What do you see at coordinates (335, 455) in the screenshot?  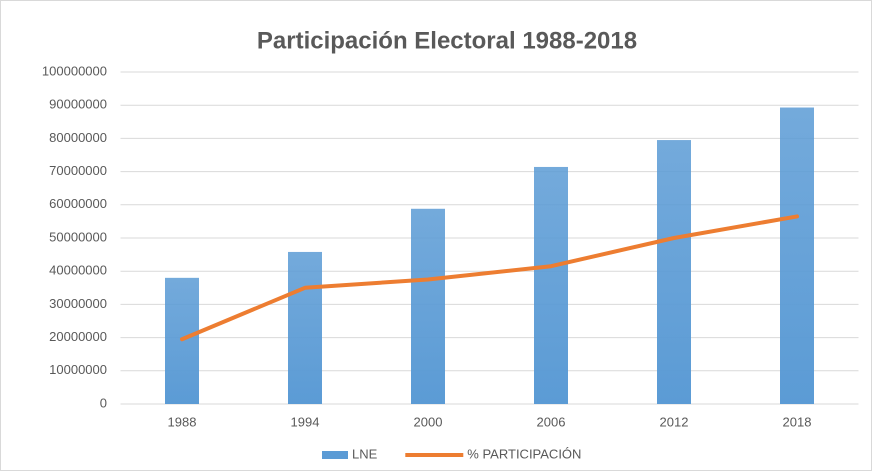 I see `legend-swatch` at bounding box center [335, 455].